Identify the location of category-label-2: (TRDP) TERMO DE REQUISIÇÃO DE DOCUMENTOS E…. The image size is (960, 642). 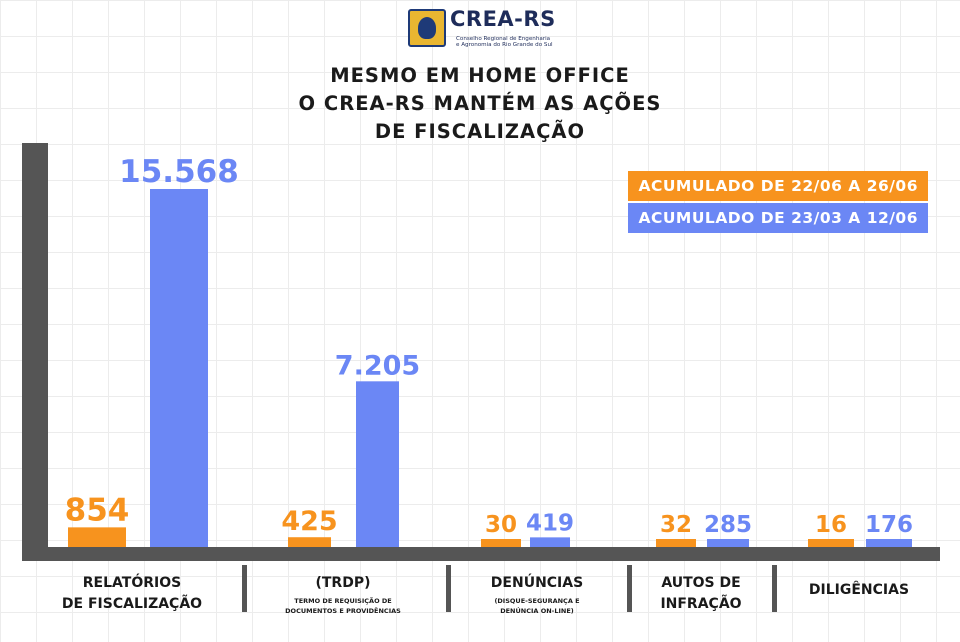
(343, 594).